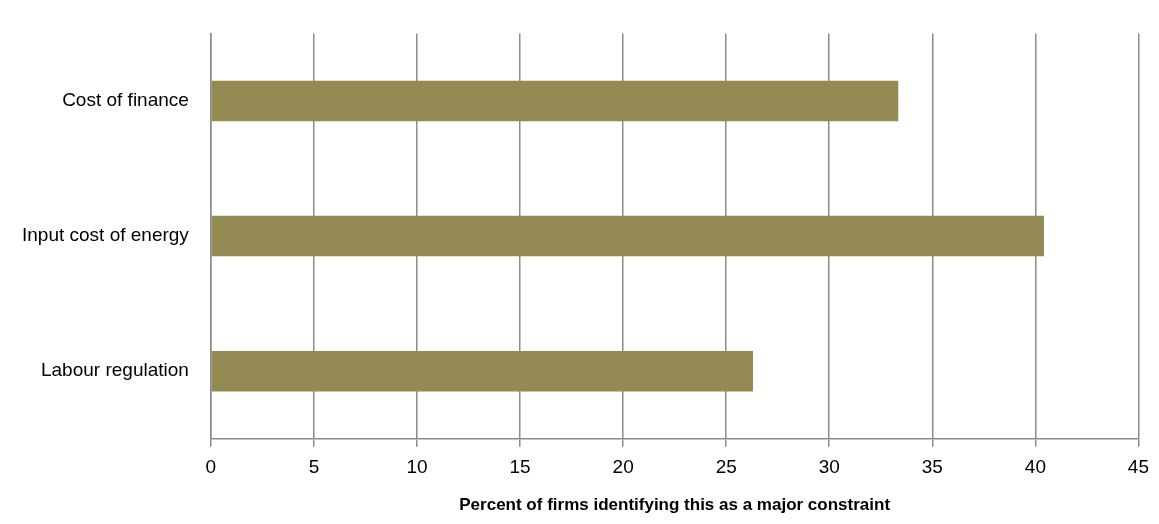 This screenshot has height=524, width=1159. Describe the element at coordinates (675, 505) in the screenshot. I see `x-axis-title: Percent of firms identifying this as a major constraint` at that location.